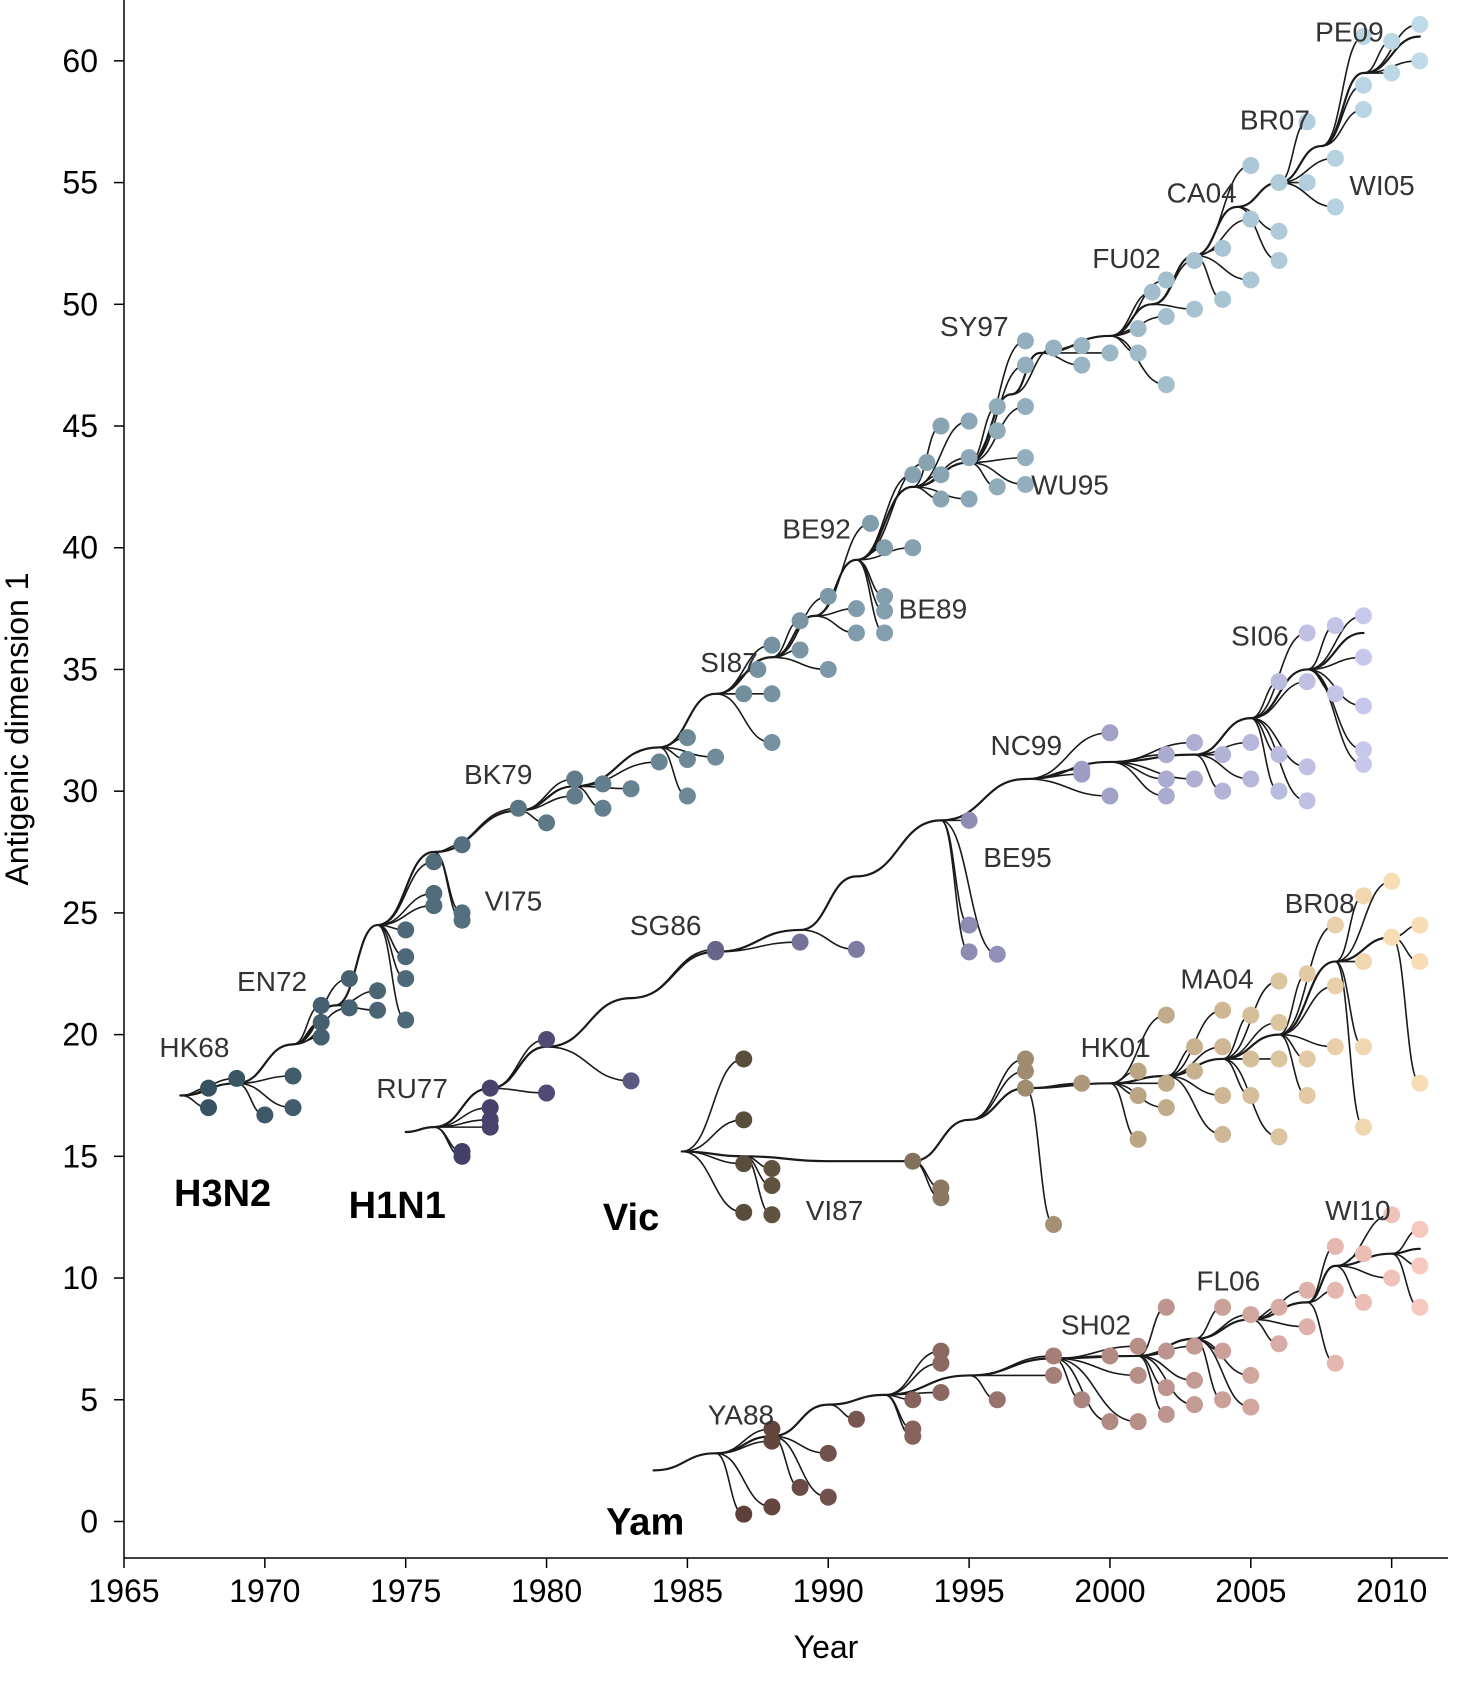 The image size is (1458, 1682). What do you see at coordinates (1228, 1280) in the screenshot?
I see `strain-label: FL06` at bounding box center [1228, 1280].